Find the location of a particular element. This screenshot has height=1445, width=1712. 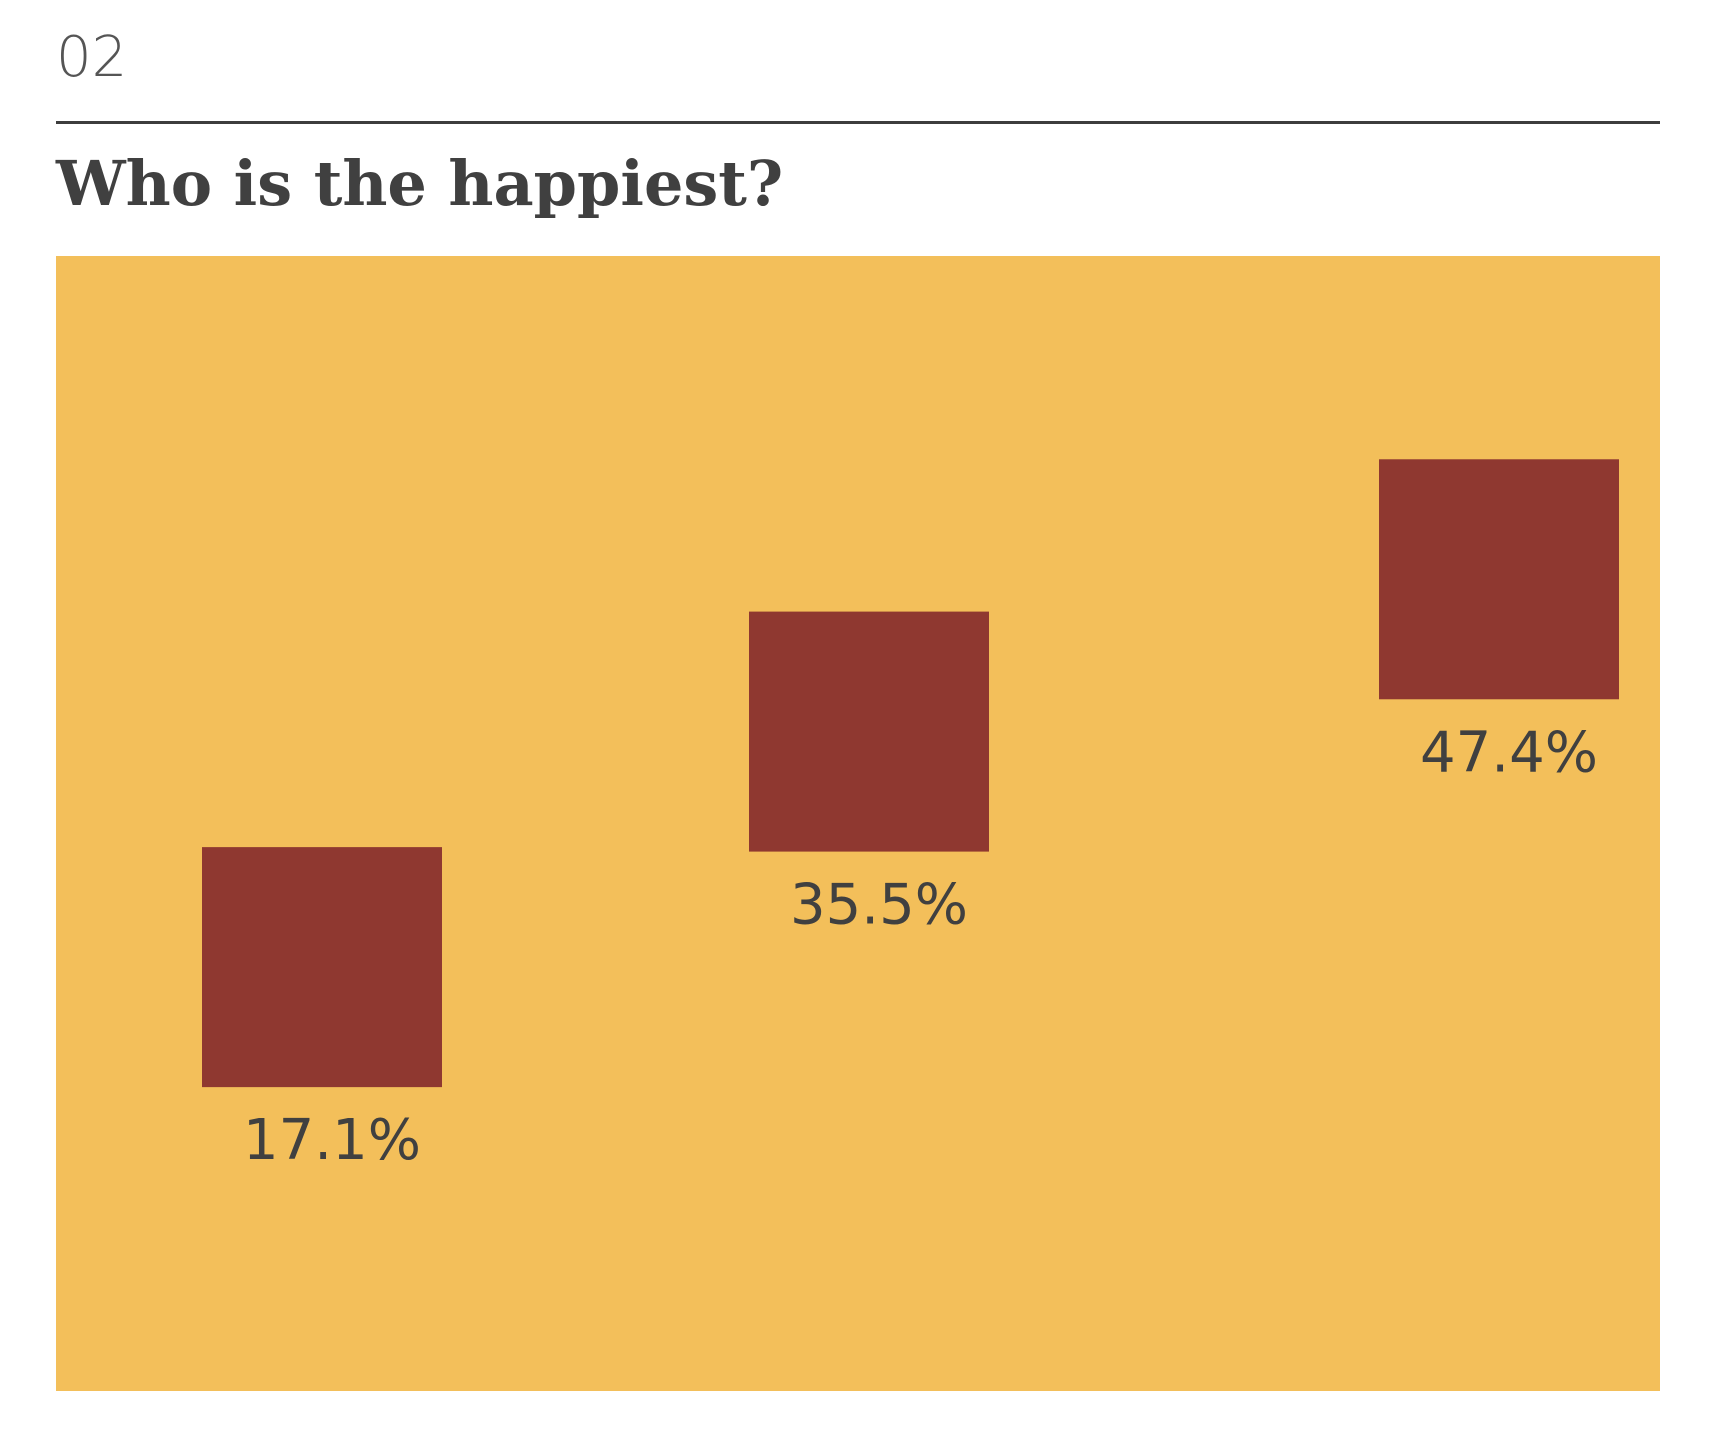

chart-title: Who is the happiest? is located at coordinates (420, 183).